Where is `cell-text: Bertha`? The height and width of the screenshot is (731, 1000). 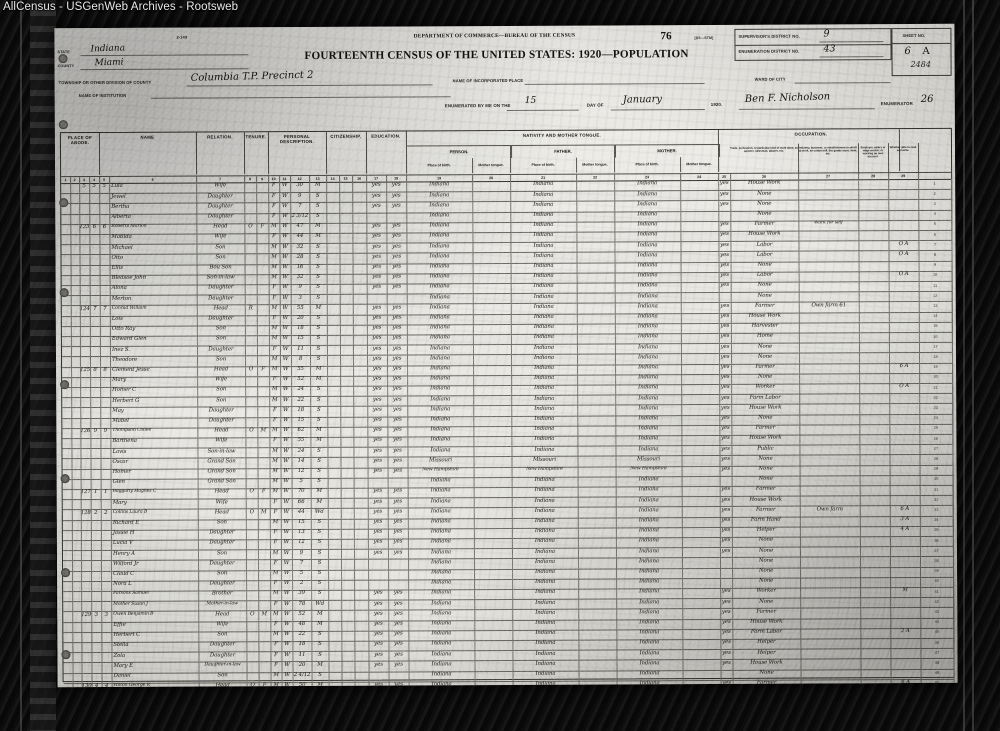 cell-text: Bertha is located at coordinates (120, 206).